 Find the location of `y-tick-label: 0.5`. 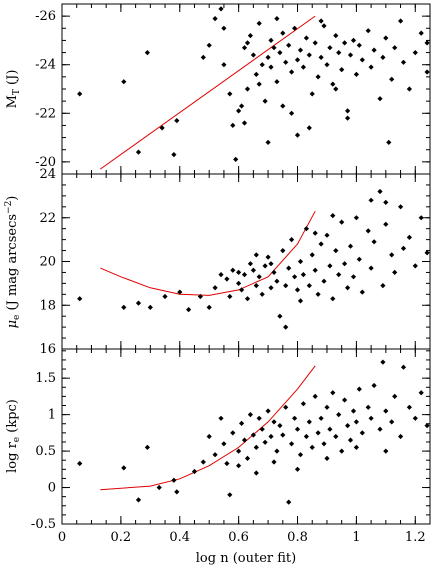

y-tick-label: 0.5 is located at coordinates (45, 451).